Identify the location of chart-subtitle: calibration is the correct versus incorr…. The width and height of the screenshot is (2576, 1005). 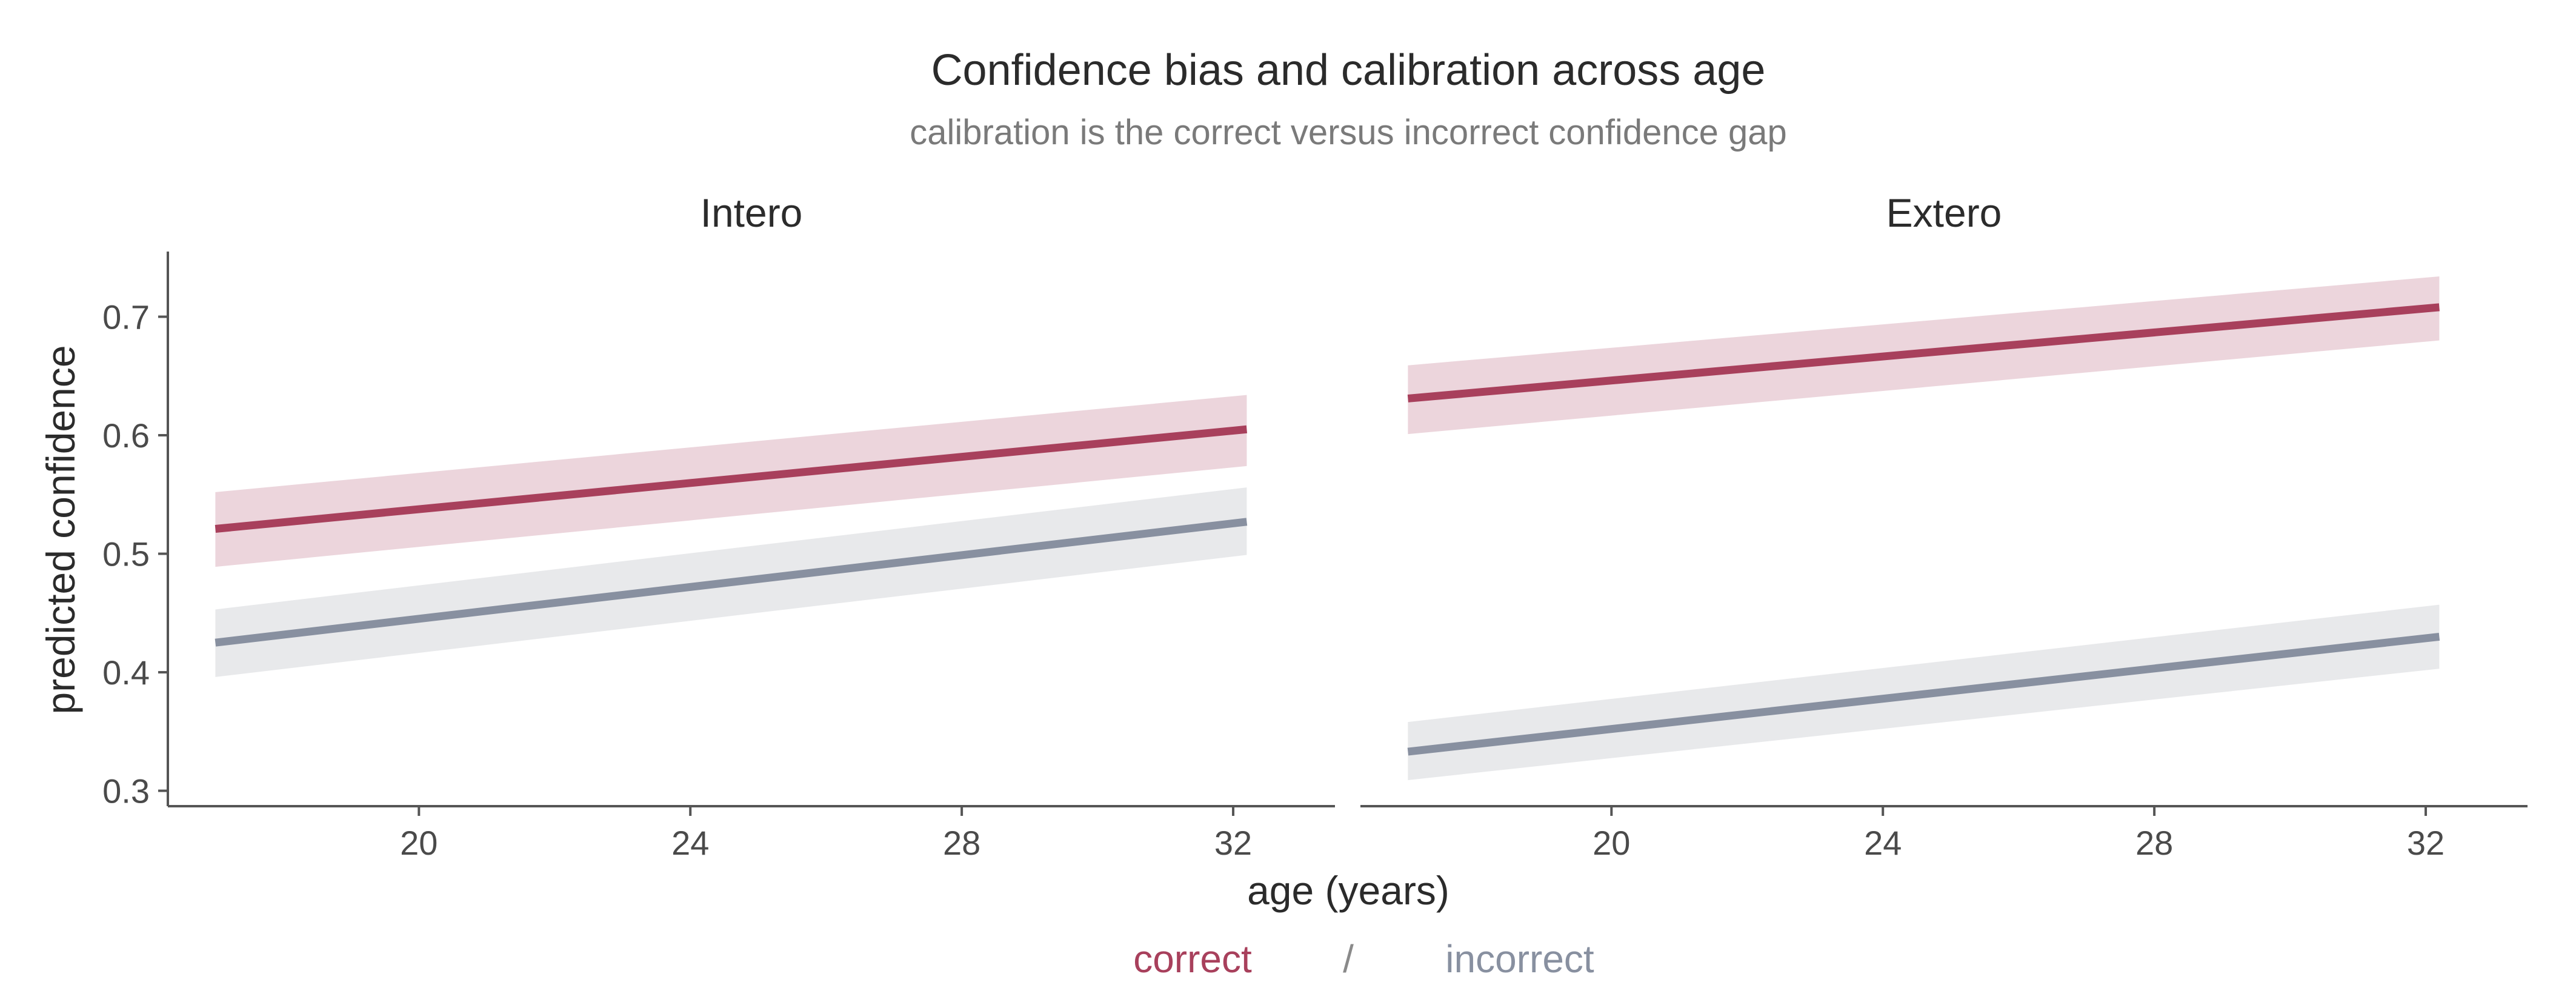
(1348, 132).